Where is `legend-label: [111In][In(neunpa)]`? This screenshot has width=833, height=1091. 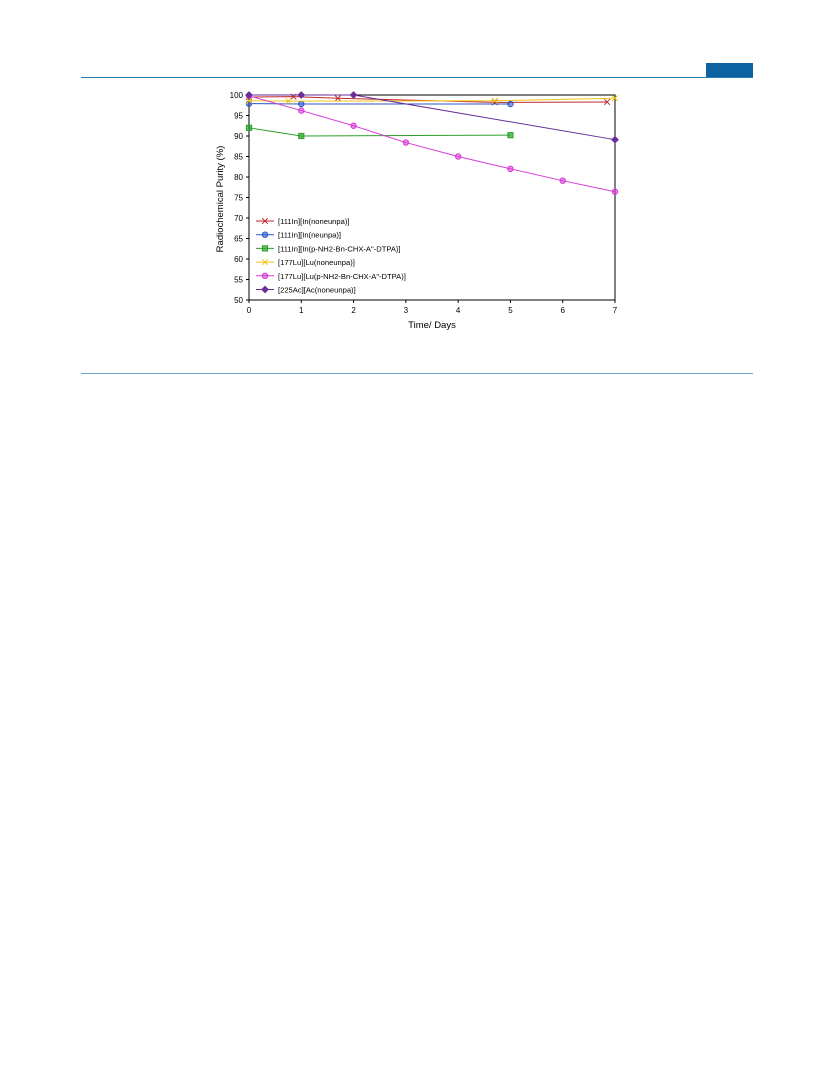
legend-label: [111In][In(neunpa)] is located at coordinates (309, 235).